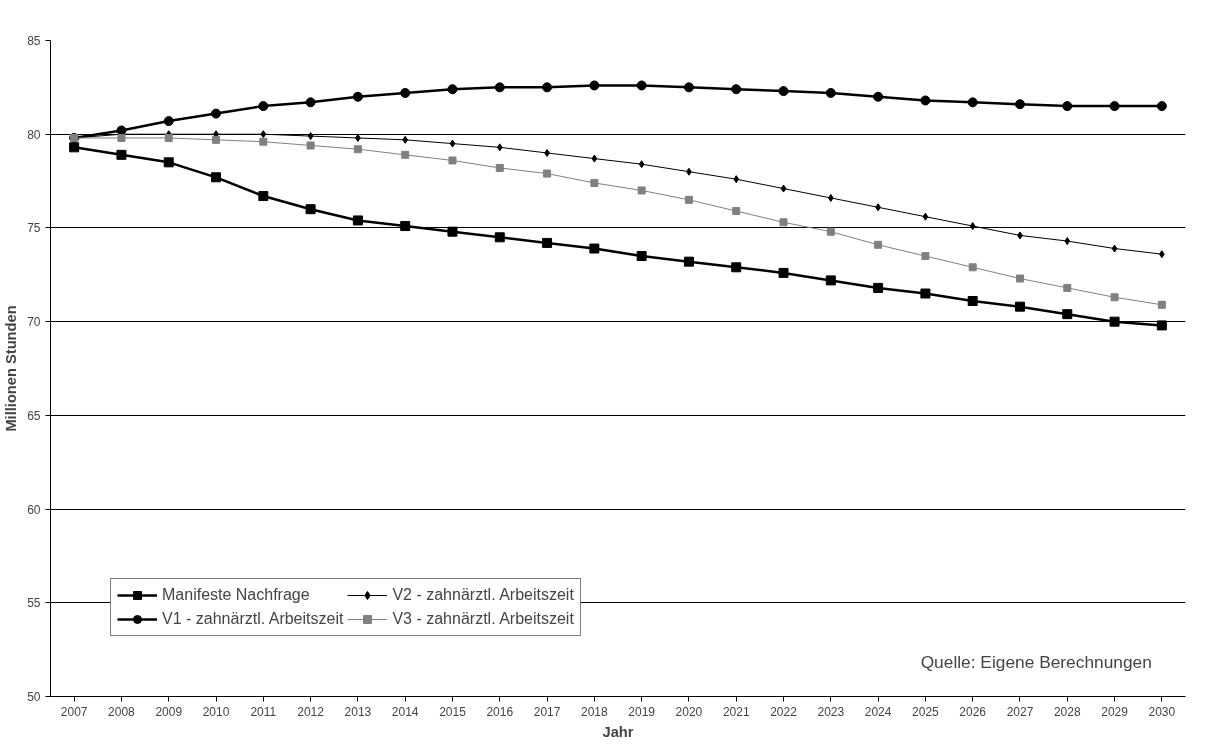 The image size is (1210, 747). I want to click on x-tick-label: 2017, so click(547, 711).